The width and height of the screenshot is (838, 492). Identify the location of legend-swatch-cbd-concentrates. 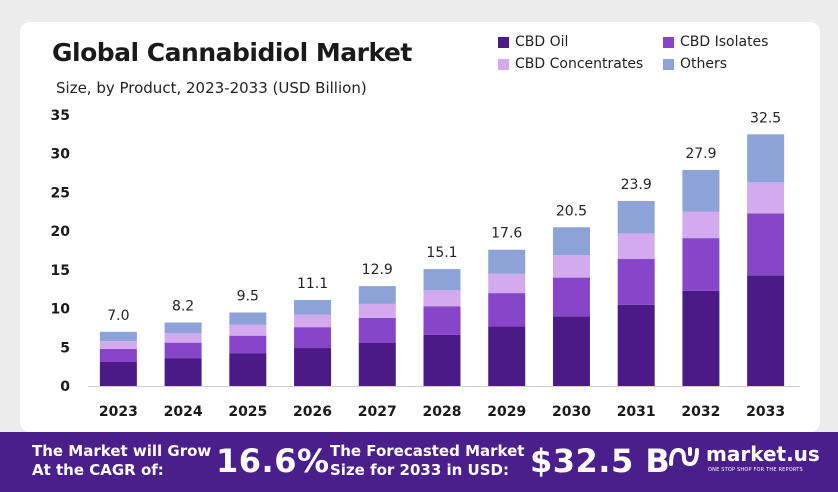
(503, 64).